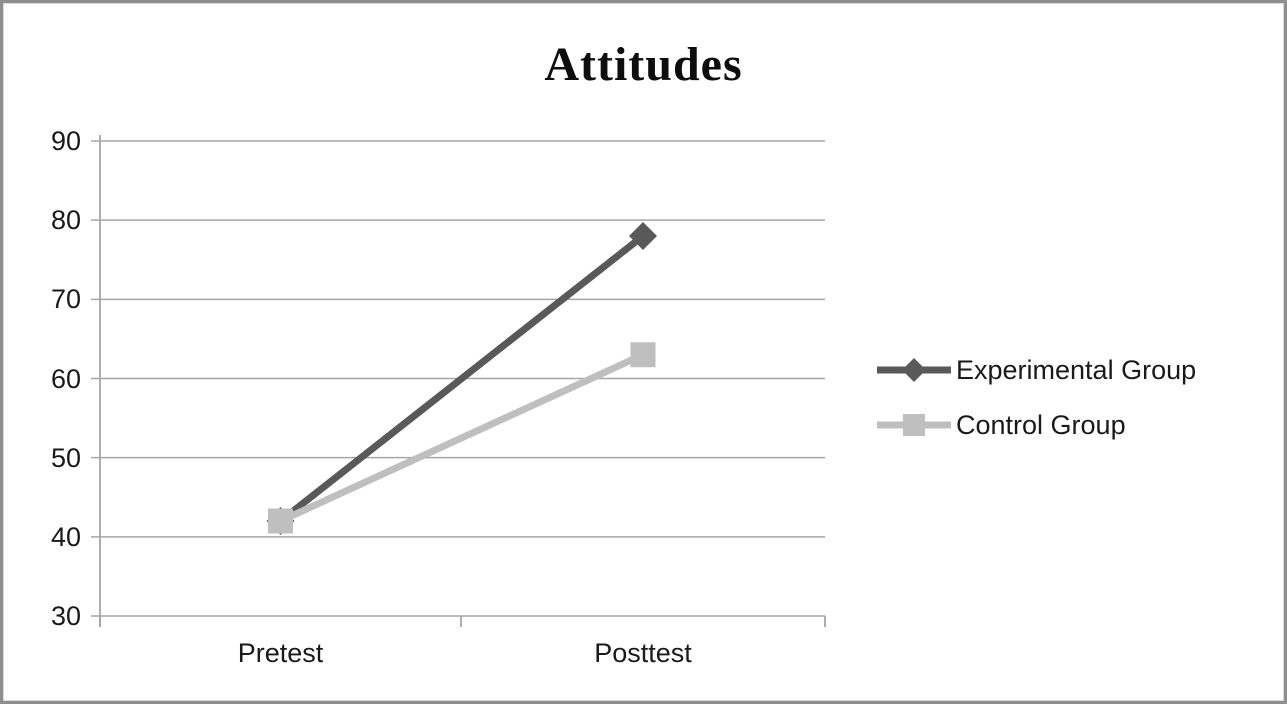 The image size is (1287, 704). What do you see at coordinates (643, 64) in the screenshot?
I see `chart-title: Attitudes` at bounding box center [643, 64].